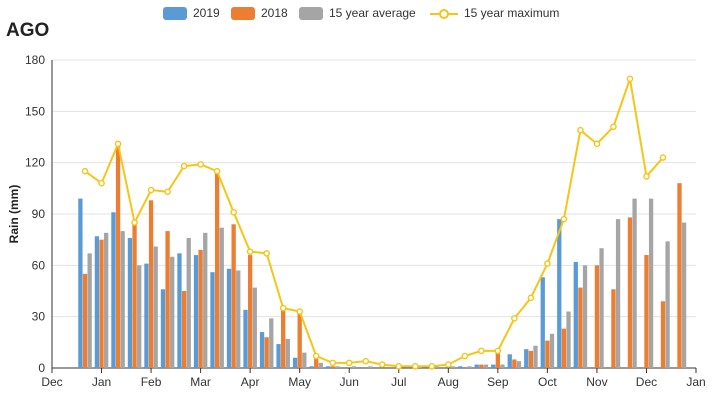 This screenshot has width=726, height=400. What do you see at coordinates (512, 13) in the screenshot?
I see `legend-label-15-year-maximum: 15 year maximum` at bounding box center [512, 13].